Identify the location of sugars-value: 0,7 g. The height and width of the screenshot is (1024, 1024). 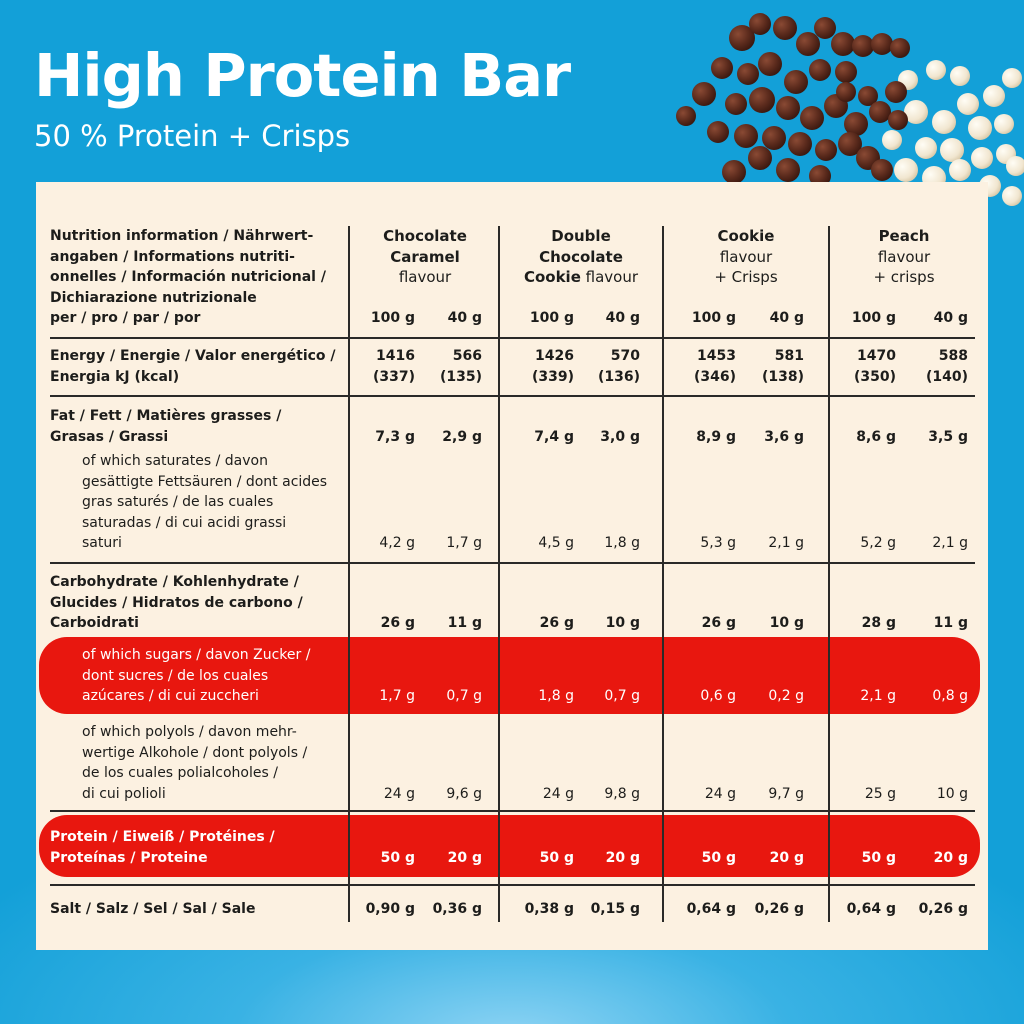
(622, 696).